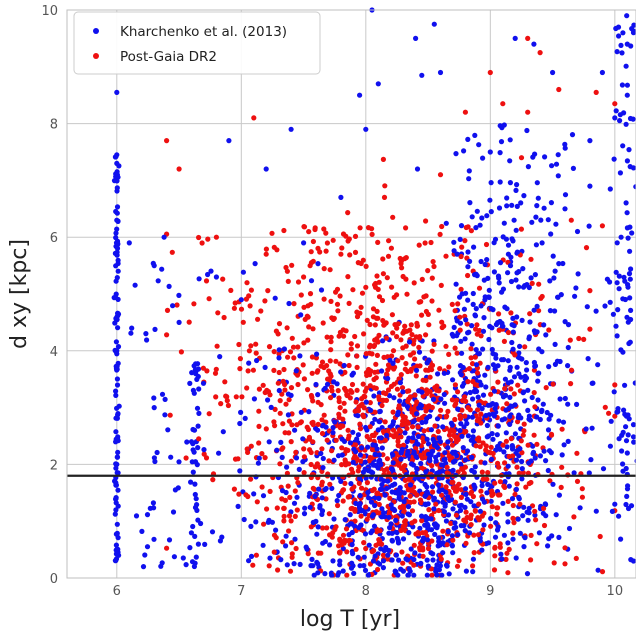 Image resolution: width=636 pixels, height=632 pixels. Describe the element at coordinates (197, 43) in the screenshot. I see `legend-box` at that location.